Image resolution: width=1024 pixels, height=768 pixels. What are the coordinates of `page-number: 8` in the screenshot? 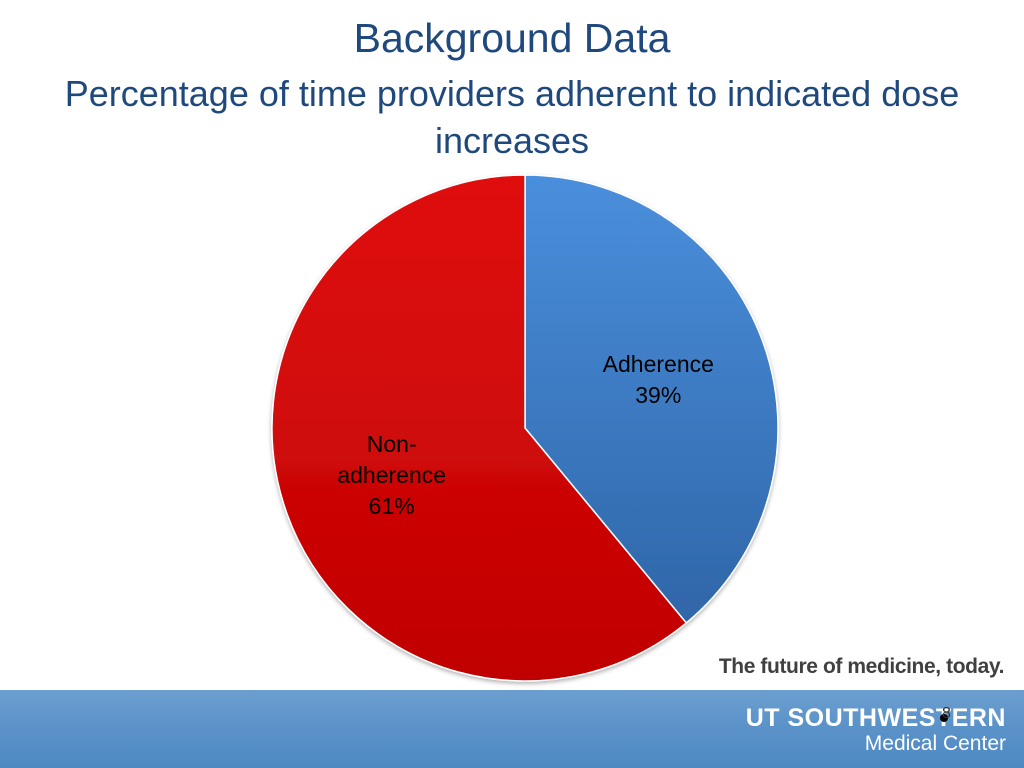 It's located at (946, 713).